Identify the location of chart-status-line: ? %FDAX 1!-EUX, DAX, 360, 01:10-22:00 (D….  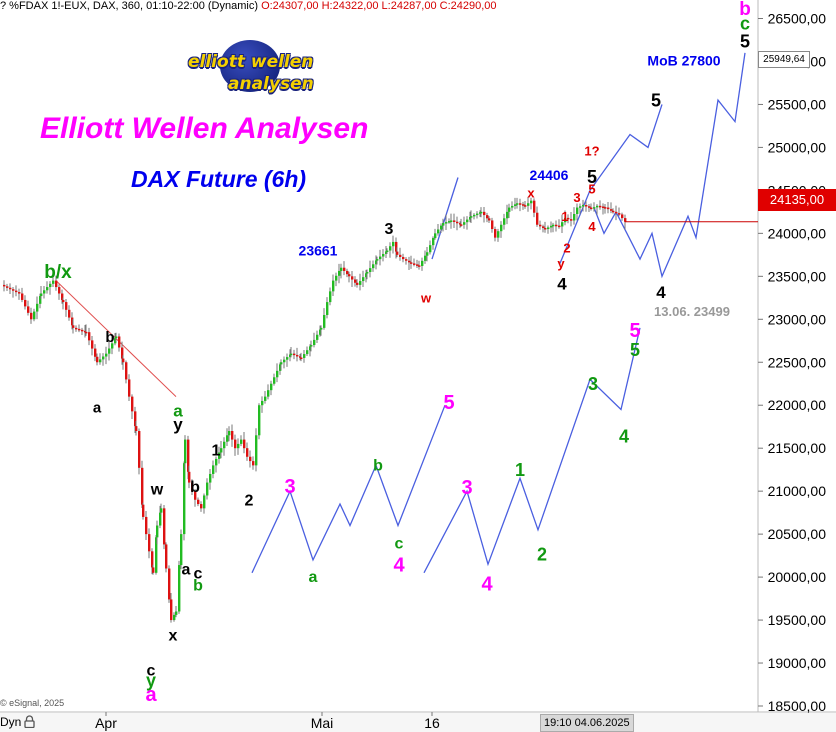
(248, 6).